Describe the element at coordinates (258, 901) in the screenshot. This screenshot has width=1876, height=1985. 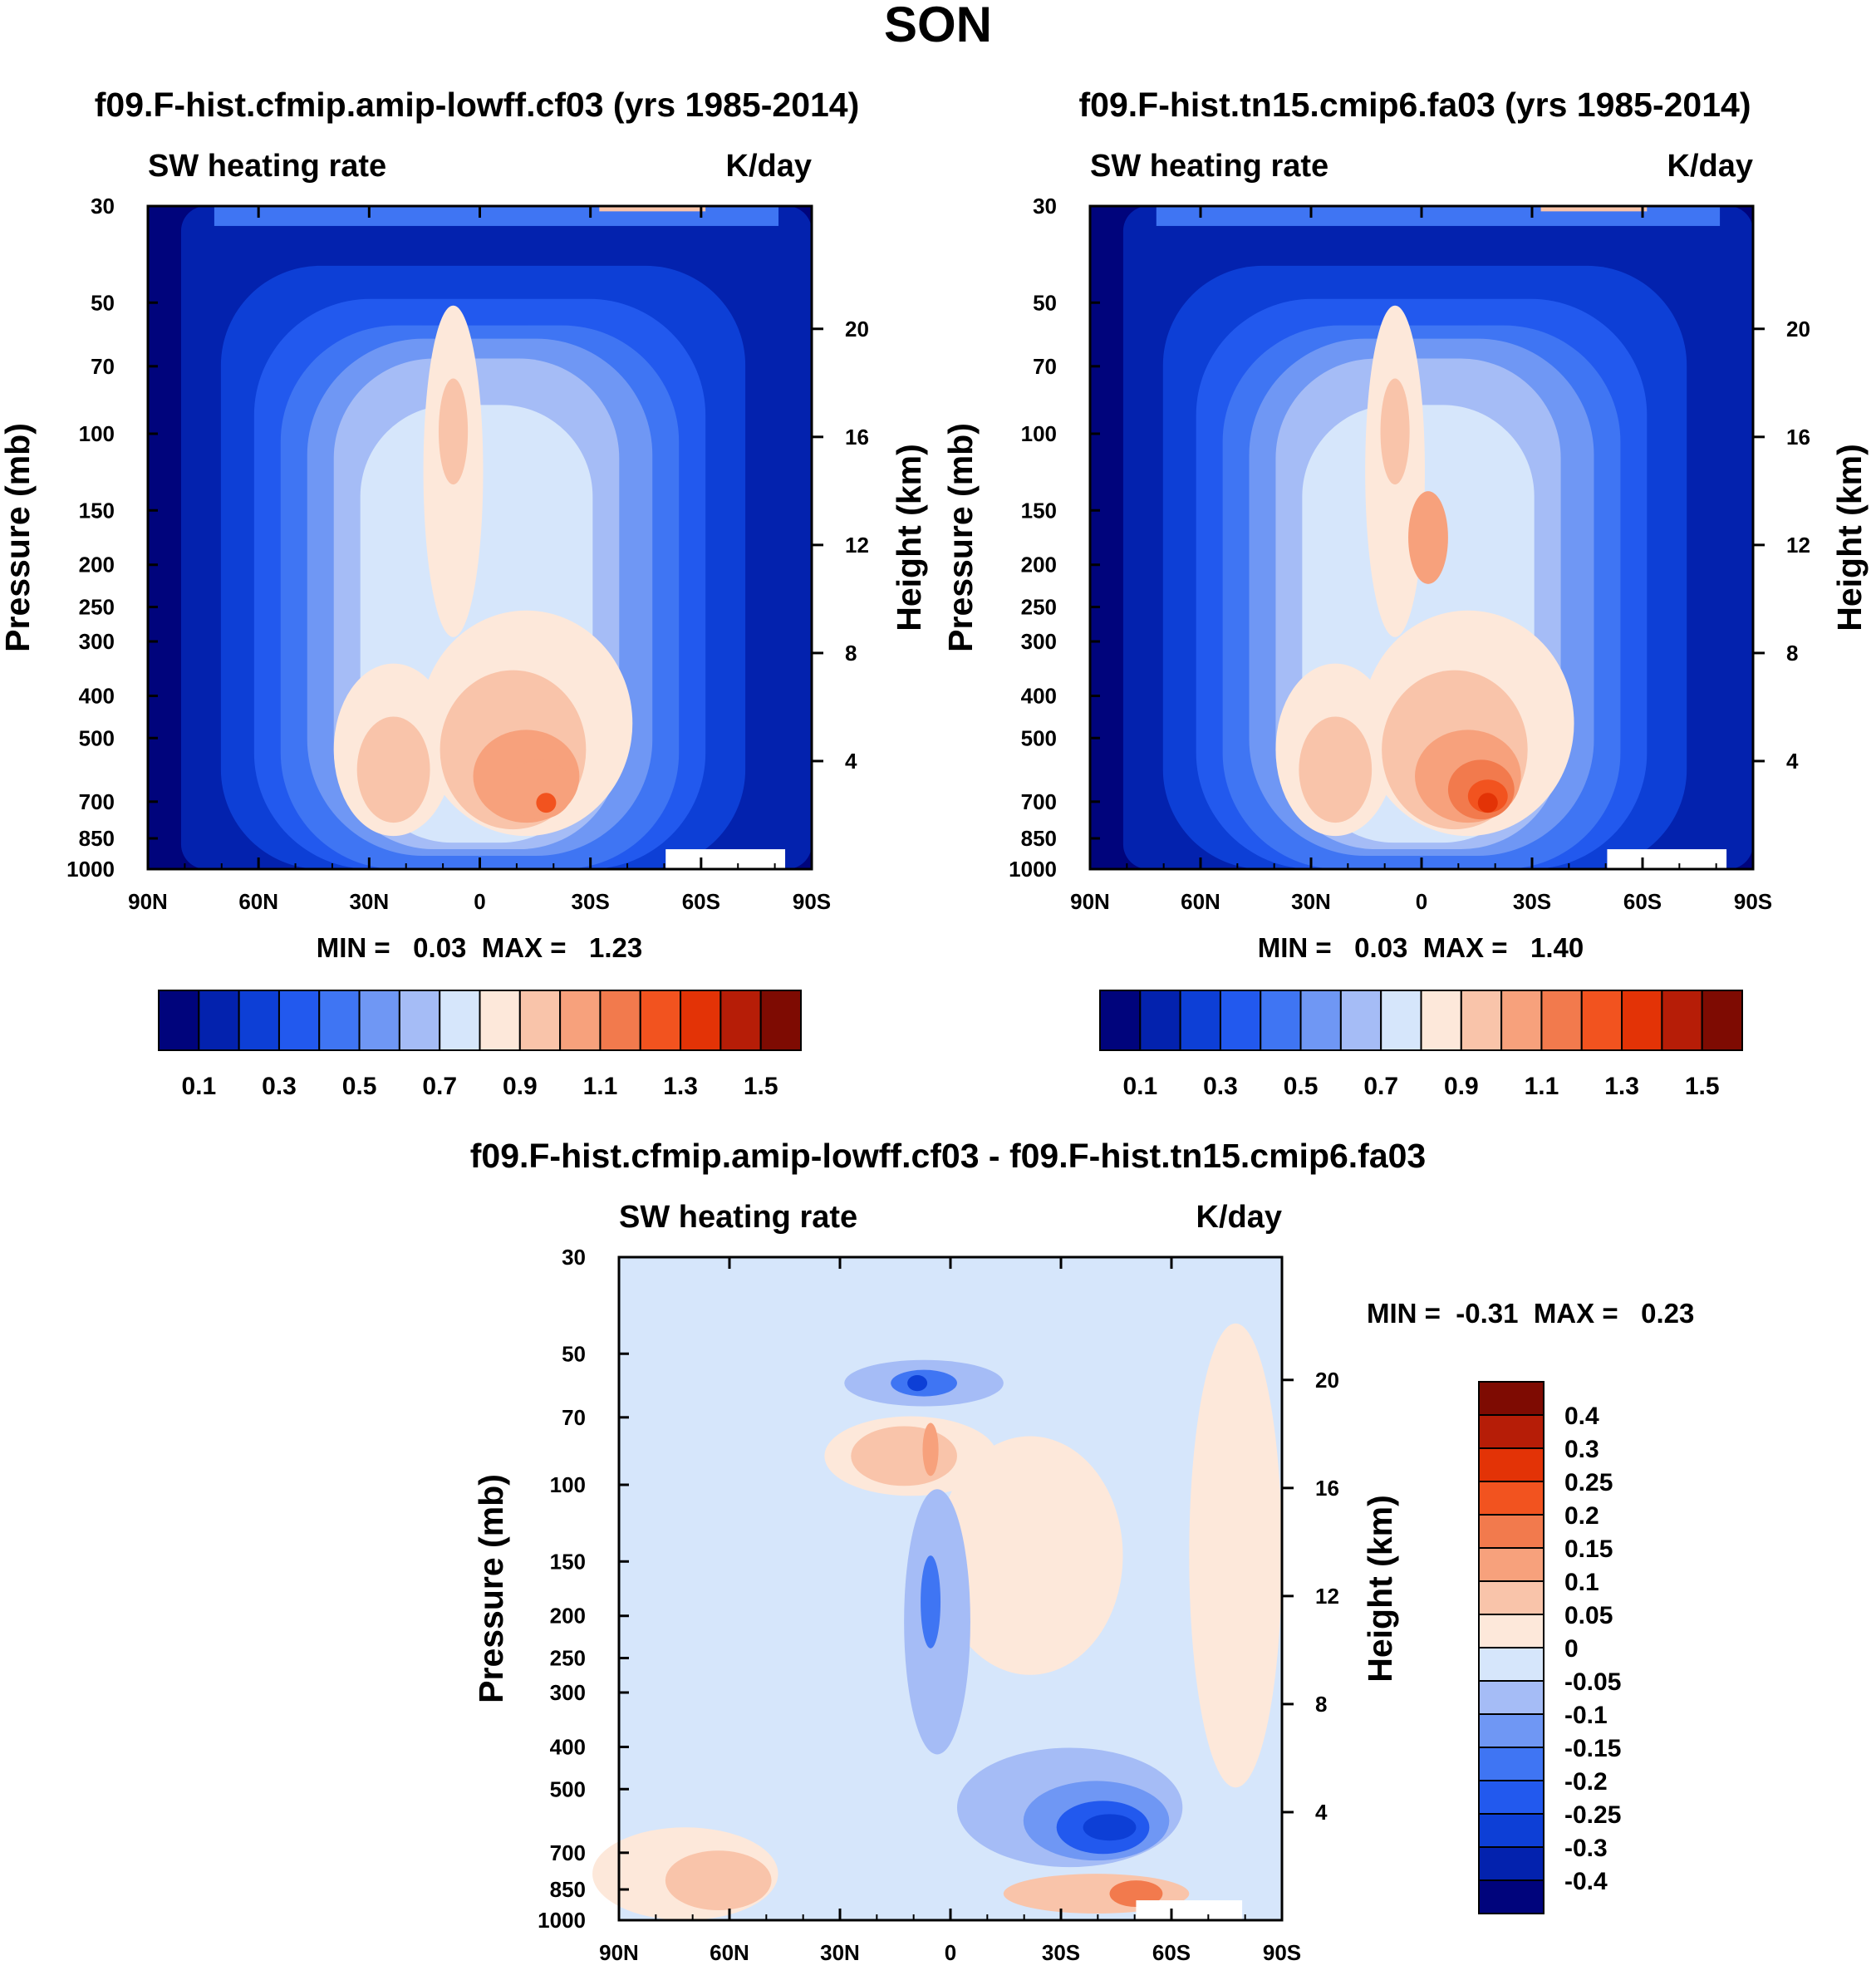
I see `x-tick-label: 60N` at that location.